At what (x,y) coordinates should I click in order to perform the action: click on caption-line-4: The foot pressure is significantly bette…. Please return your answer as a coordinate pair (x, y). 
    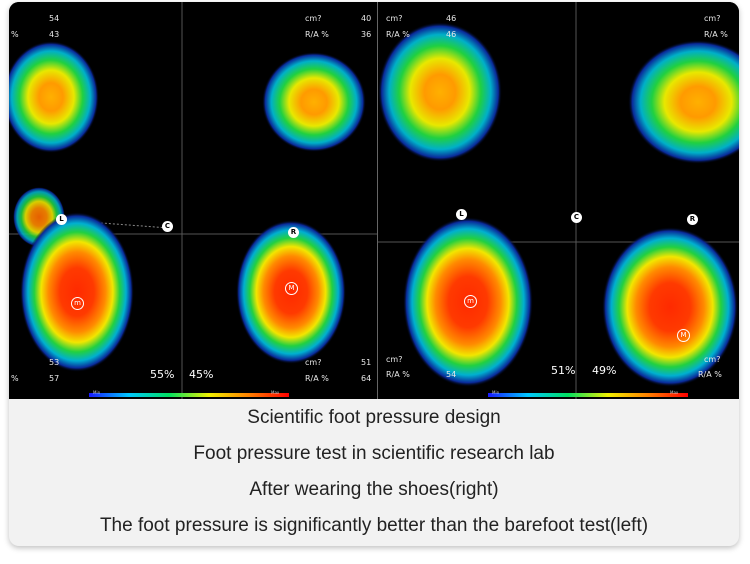
    Looking at the image, I should click on (374, 525).